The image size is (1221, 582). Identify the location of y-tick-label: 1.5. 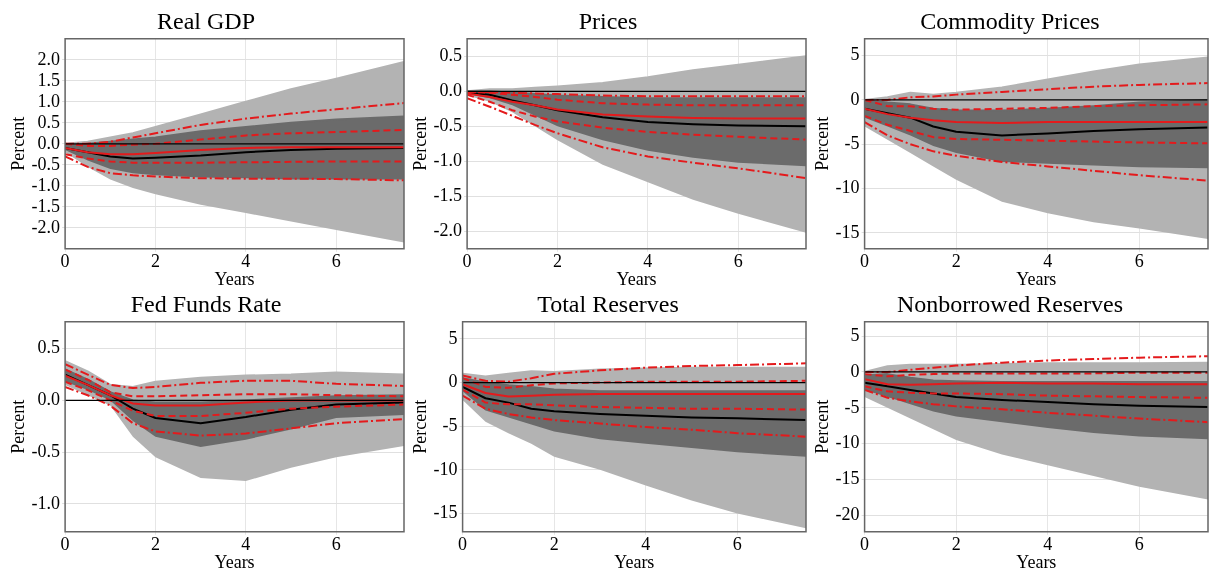
(49, 79).